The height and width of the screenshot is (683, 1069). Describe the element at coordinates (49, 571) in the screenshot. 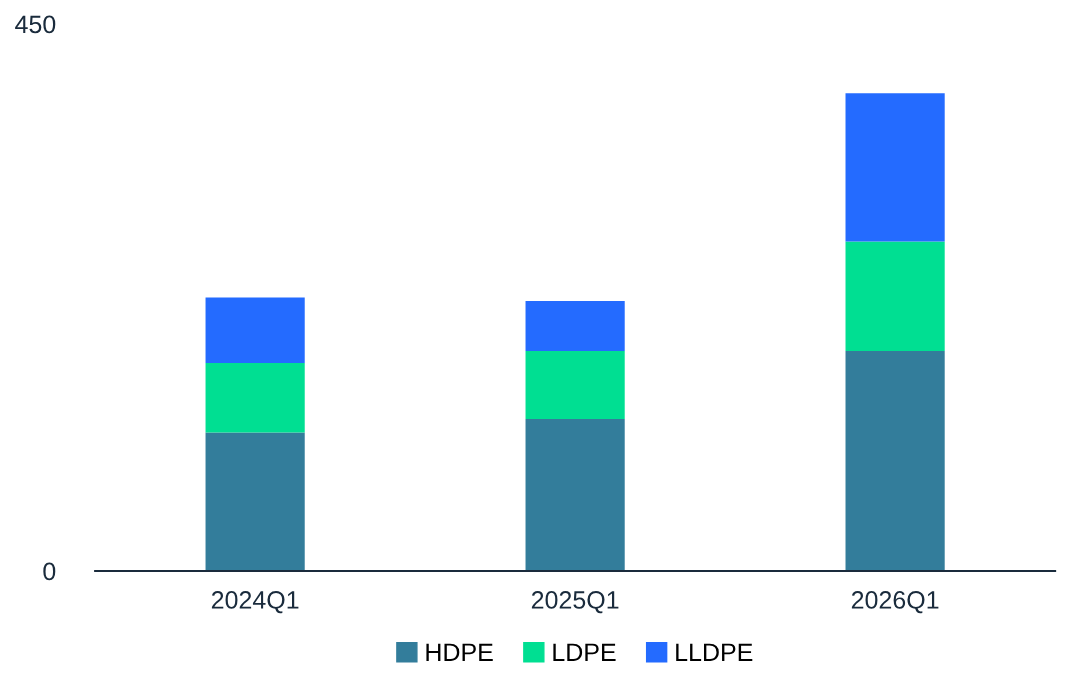

I see `y-tick-label: 0` at that location.